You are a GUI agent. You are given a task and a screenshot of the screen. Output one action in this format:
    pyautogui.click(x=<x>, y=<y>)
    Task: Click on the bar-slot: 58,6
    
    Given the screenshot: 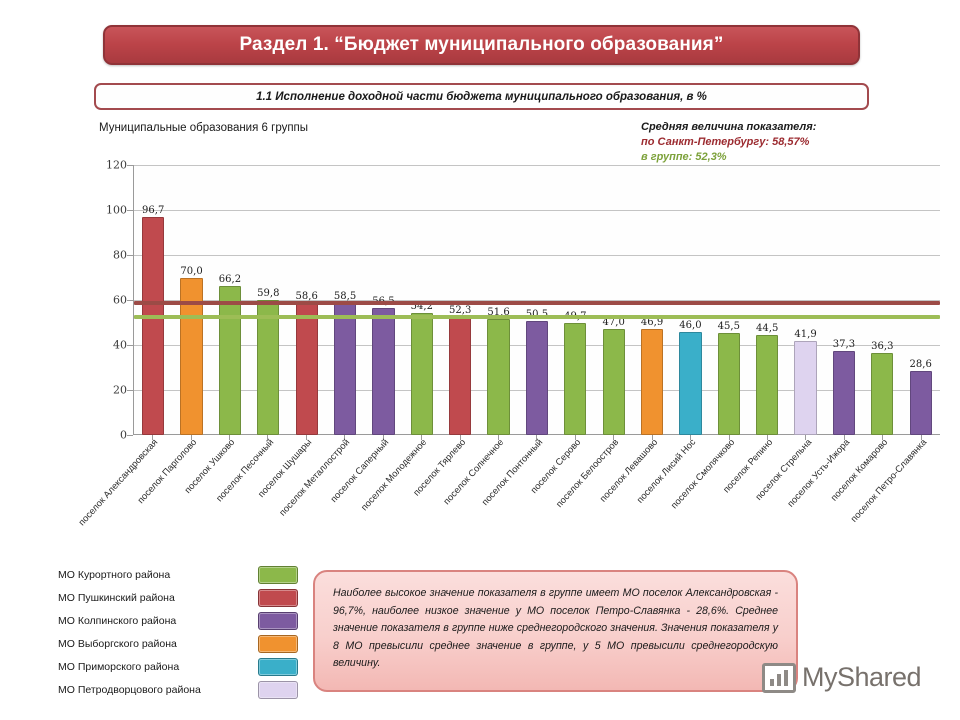 What is the action you would take?
    pyautogui.click(x=307, y=300)
    